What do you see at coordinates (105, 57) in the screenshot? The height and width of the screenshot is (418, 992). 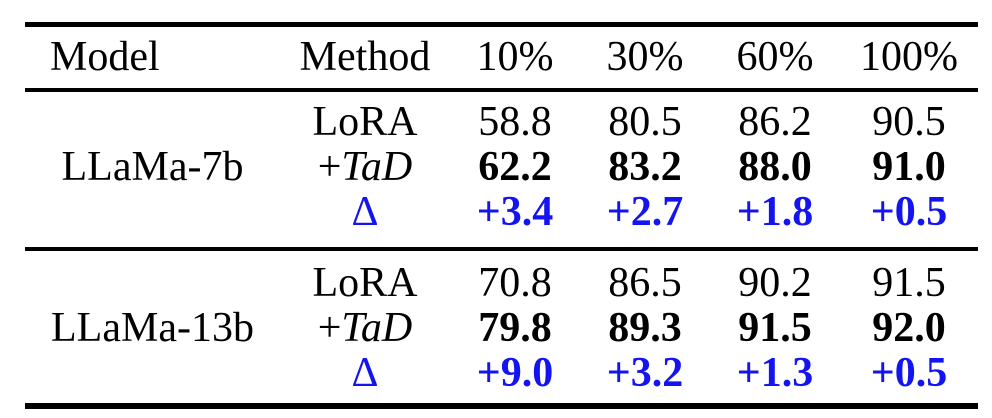 I see `column-header-model: Model` at bounding box center [105, 57].